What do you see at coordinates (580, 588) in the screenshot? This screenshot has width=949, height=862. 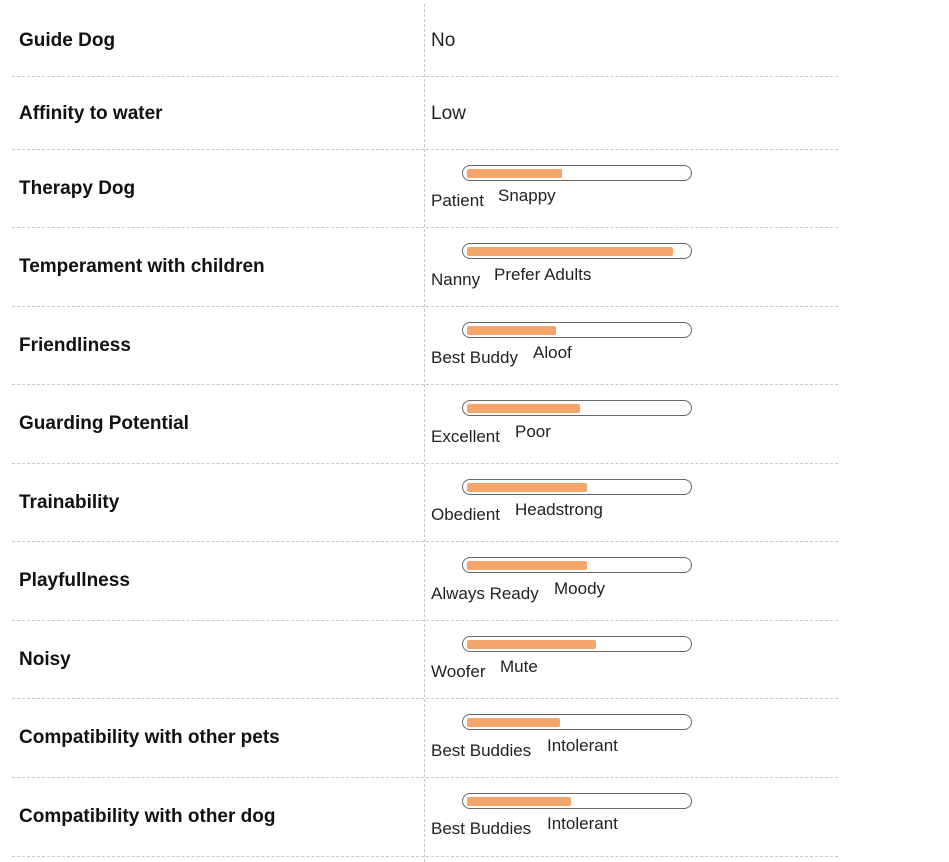 I see `meter-right-caption: Moody` at bounding box center [580, 588].